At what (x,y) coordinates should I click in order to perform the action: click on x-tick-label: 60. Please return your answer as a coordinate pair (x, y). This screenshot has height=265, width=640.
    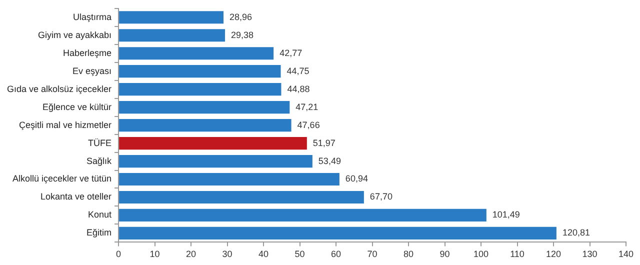
    Looking at the image, I should click on (336, 254).